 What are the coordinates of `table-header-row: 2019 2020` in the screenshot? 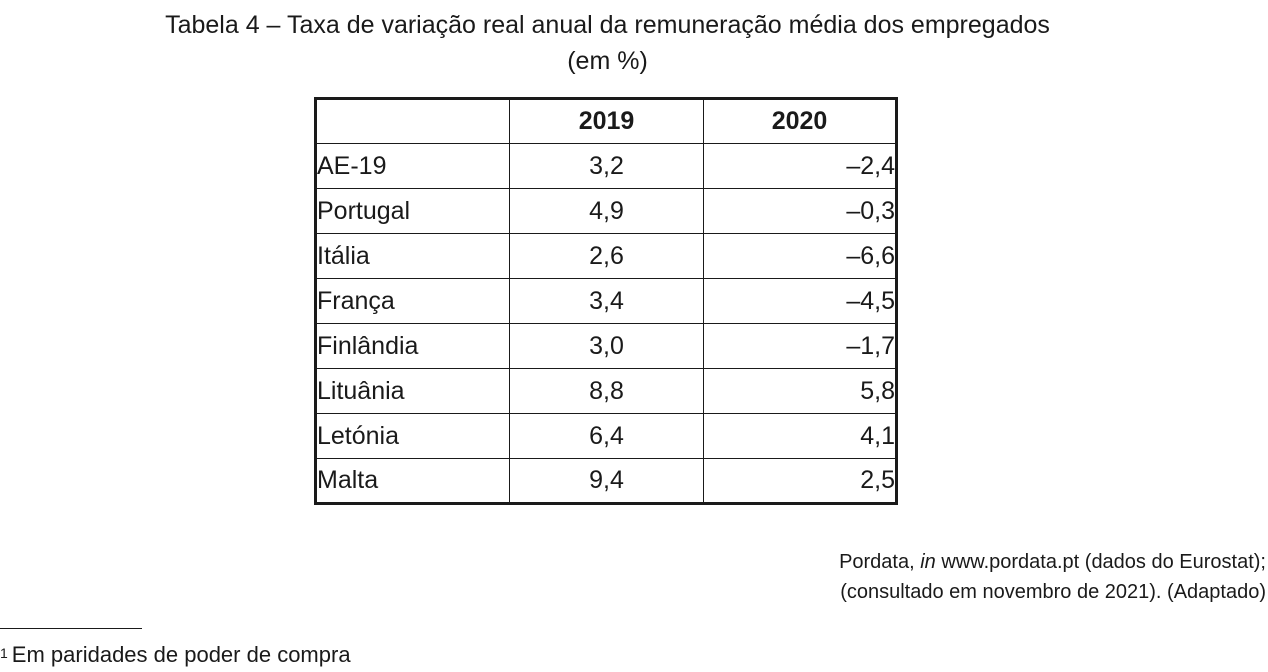 It's located at (606, 121).